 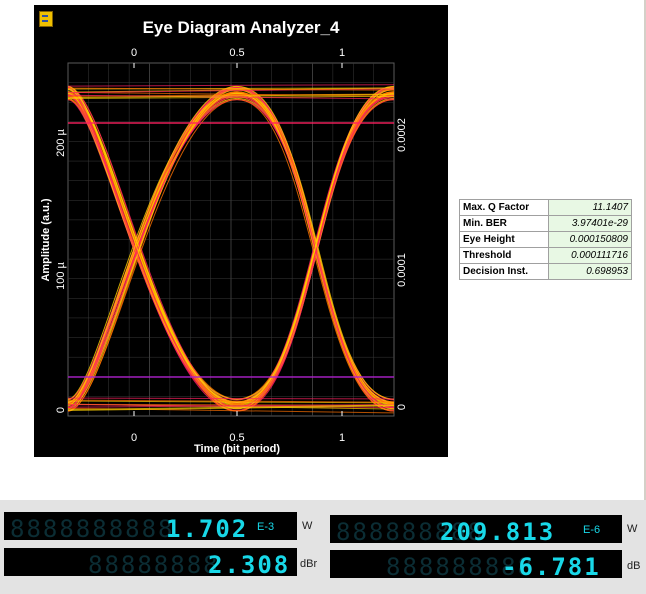 I want to click on result-label: Eye Height, so click(x=504, y=239).